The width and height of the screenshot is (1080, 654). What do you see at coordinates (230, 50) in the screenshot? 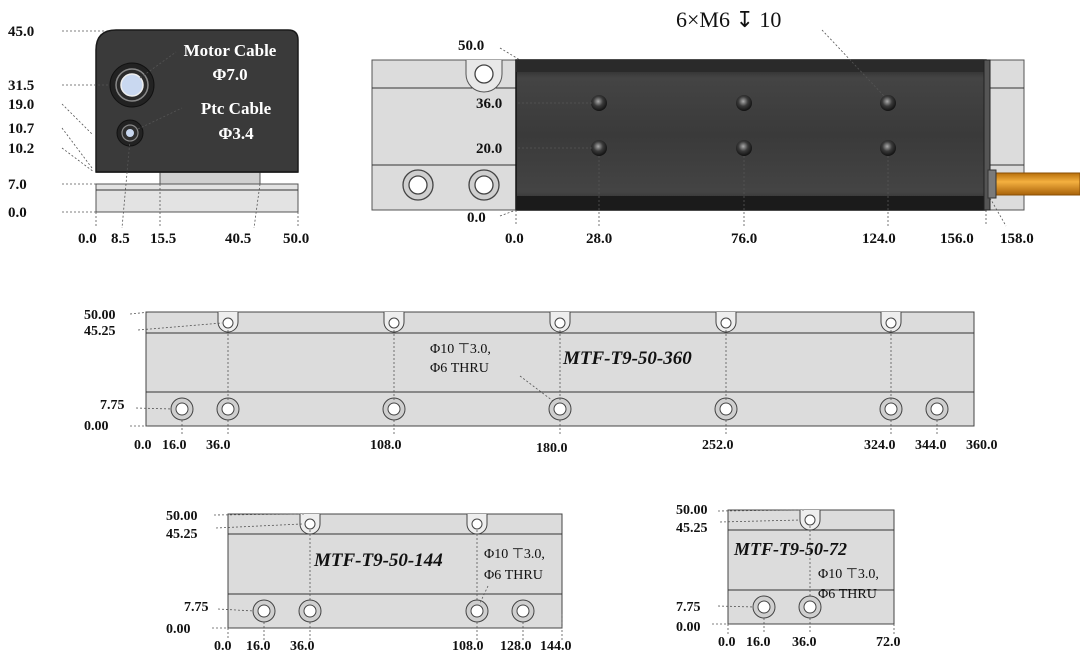
I see `motor-cable-label: Motor Cable` at bounding box center [230, 50].